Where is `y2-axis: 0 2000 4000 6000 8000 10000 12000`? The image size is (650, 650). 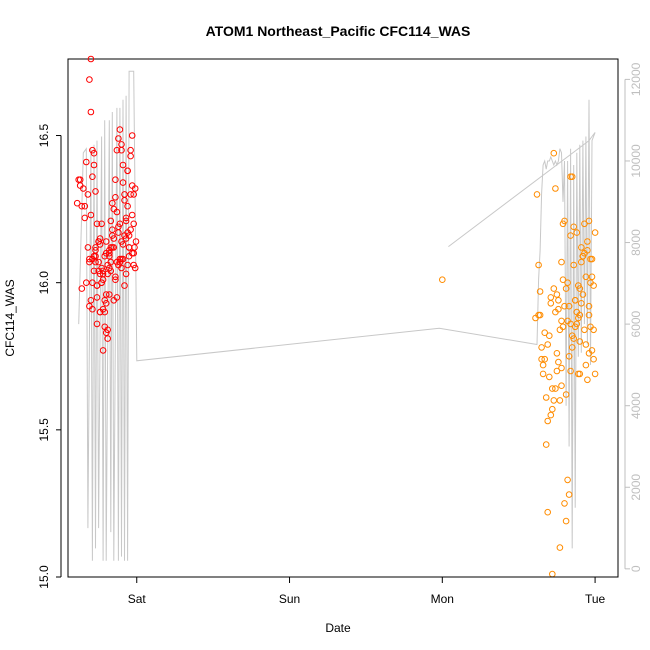 y2-axis: 0 2000 4000 6000 8000 10000 12000 is located at coordinates (633, 317).